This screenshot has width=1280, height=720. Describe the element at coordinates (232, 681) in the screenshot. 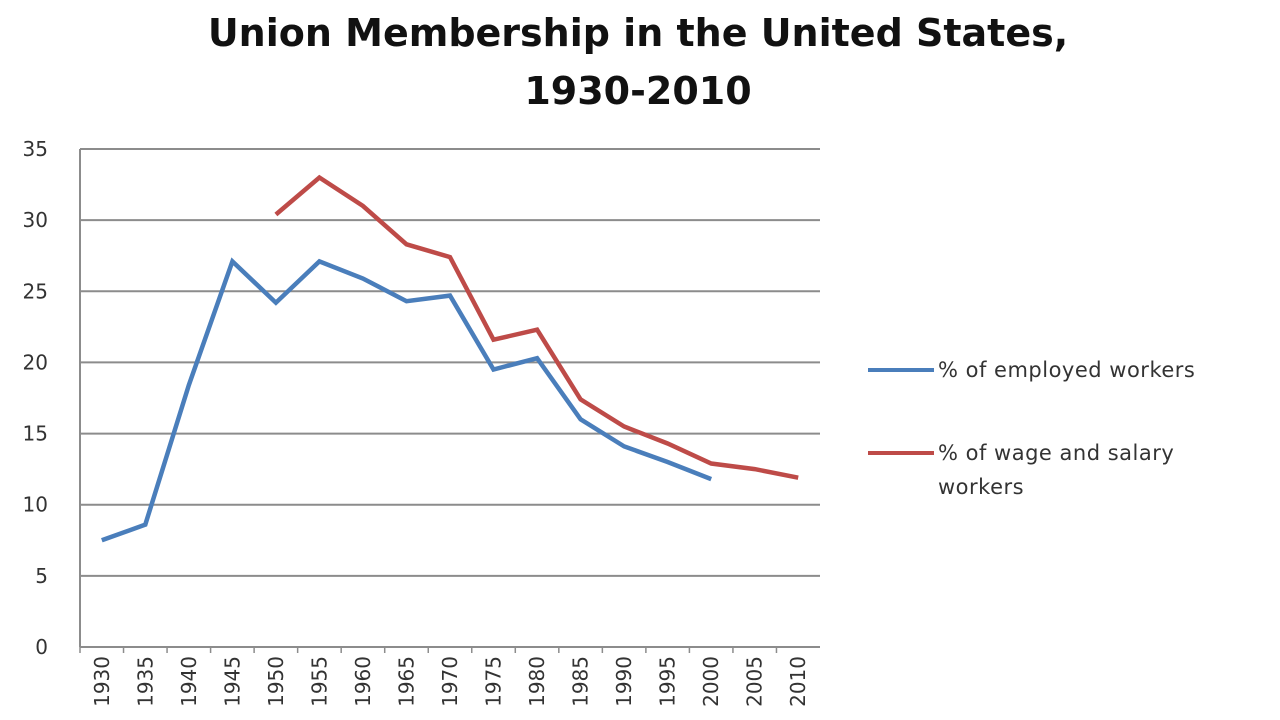

I see `x-tick-label: 1945` at that location.